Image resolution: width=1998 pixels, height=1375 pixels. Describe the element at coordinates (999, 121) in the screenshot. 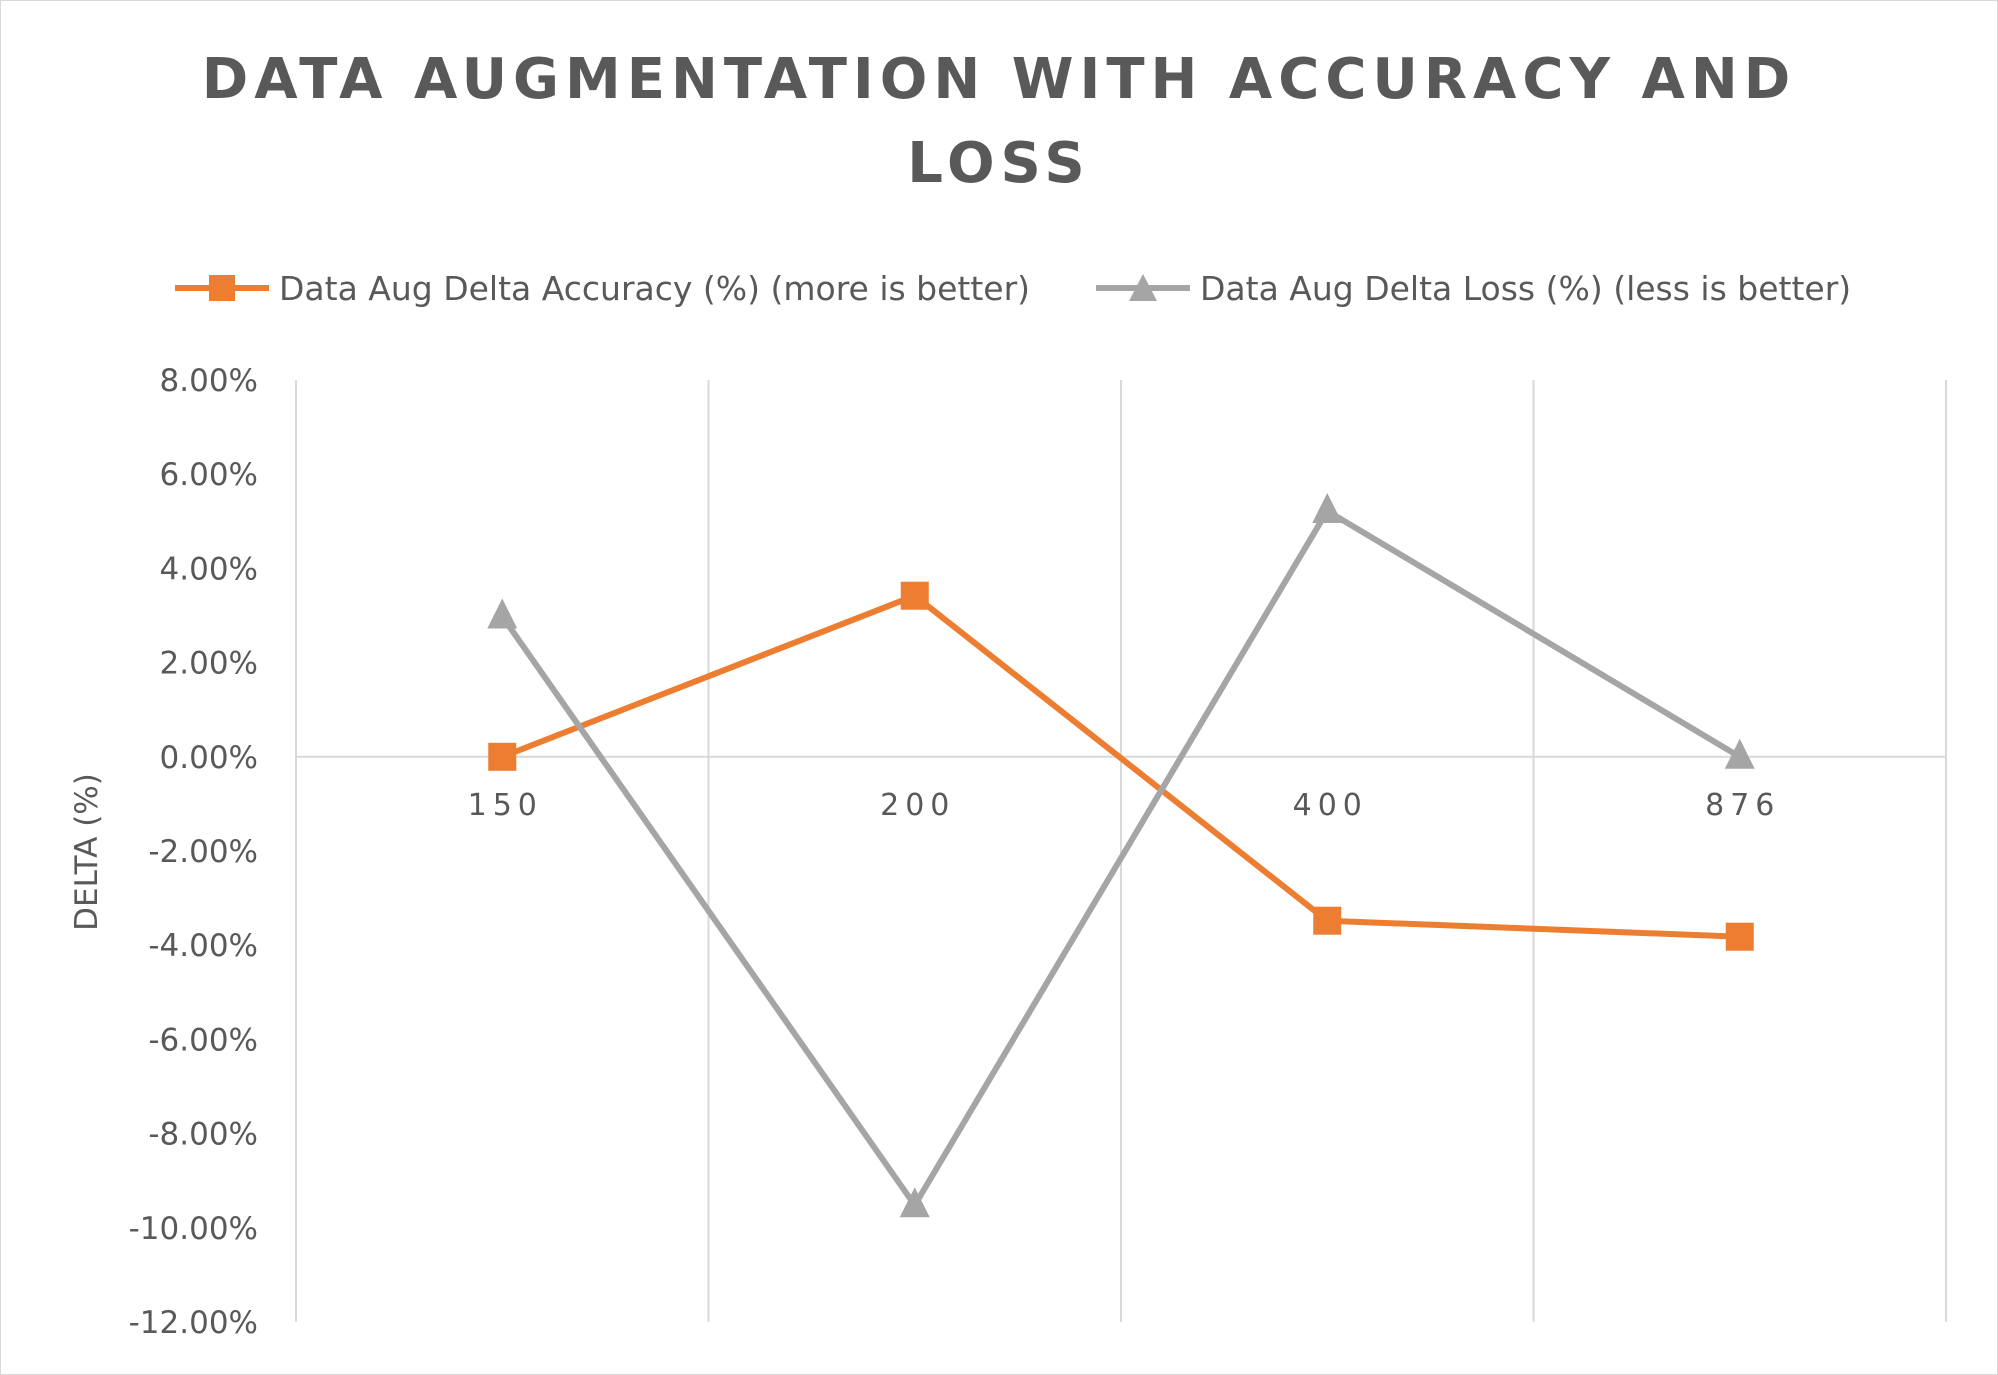

I see `chart-title: Data Augmentation with Accuracy and Loss` at that location.